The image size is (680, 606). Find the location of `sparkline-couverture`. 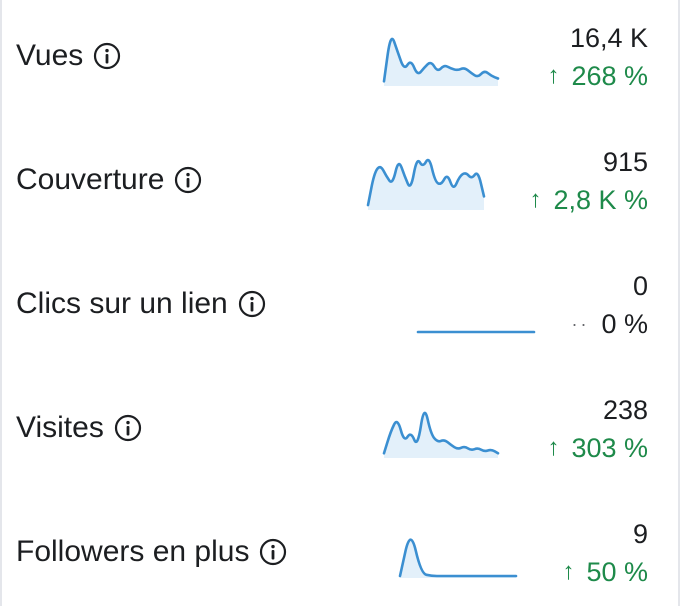

sparkline-couverture is located at coordinates (426, 184).